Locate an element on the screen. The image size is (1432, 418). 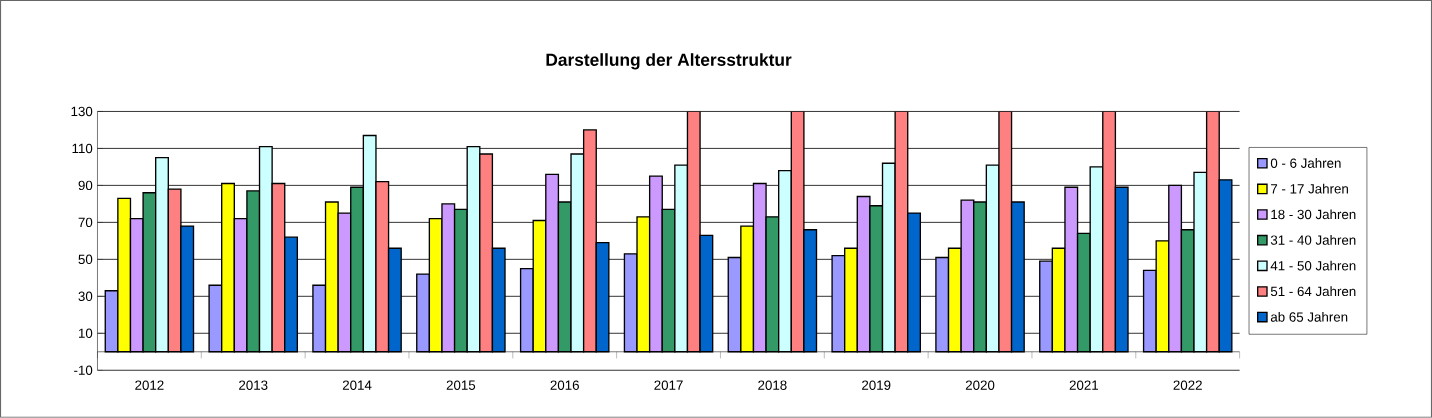
y-tick-label: 130 is located at coordinates (82, 111).